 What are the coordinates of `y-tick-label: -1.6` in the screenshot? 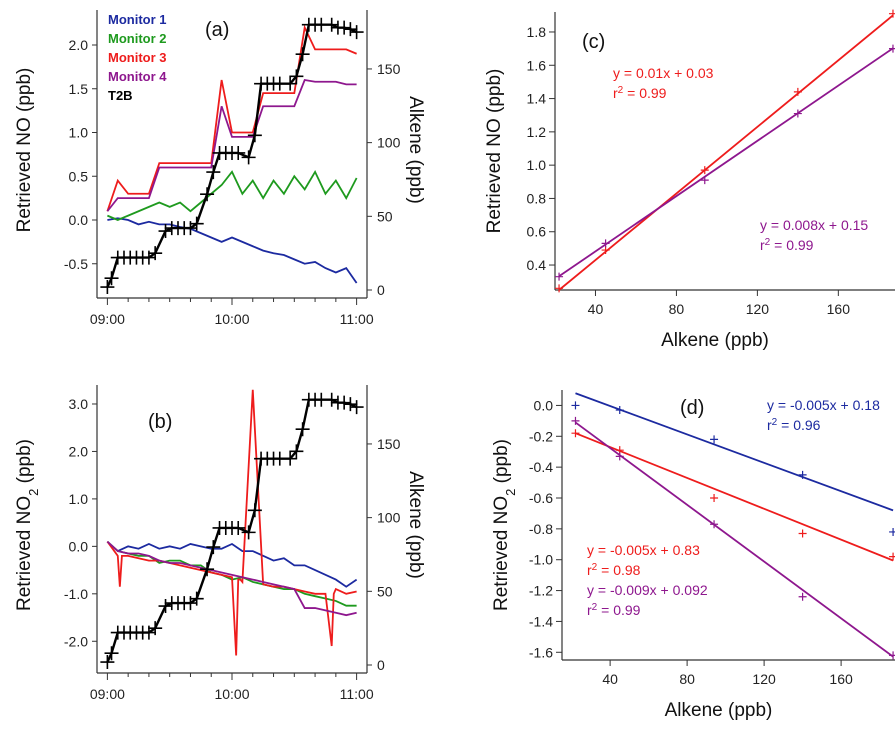 It's located at (541, 652).